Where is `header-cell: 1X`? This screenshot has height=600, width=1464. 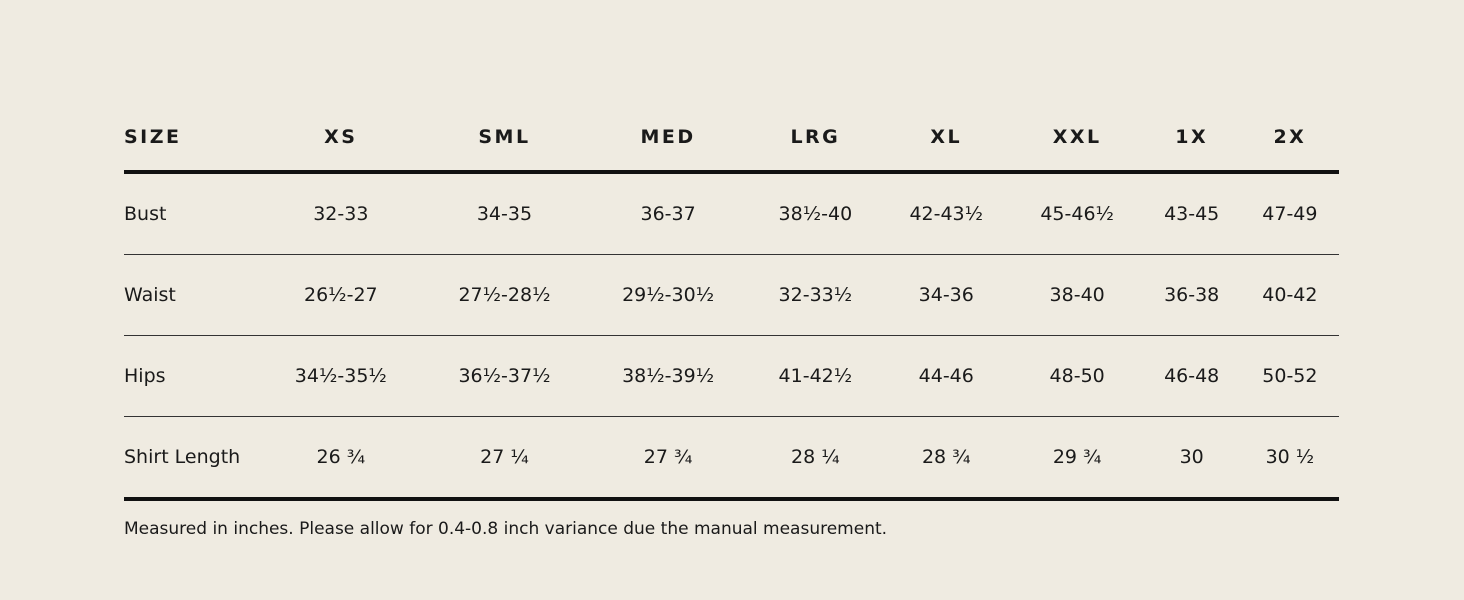 header-cell: 1X is located at coordinates (1191, 139).